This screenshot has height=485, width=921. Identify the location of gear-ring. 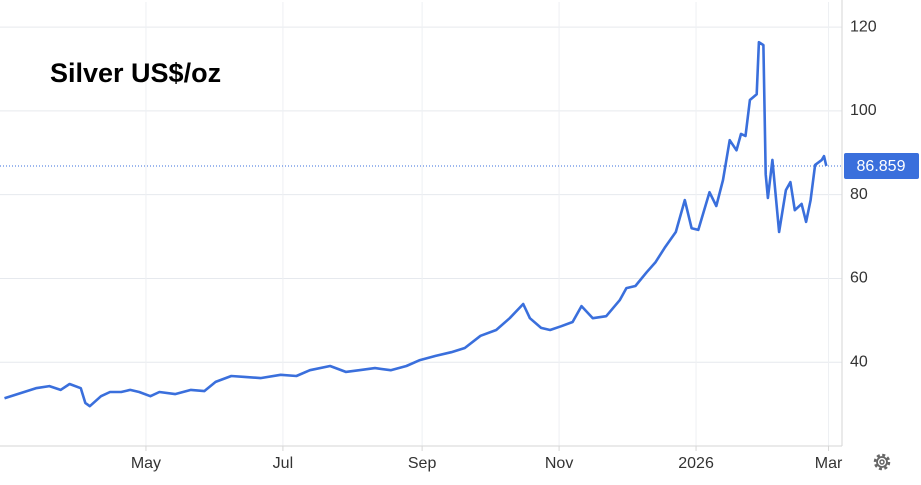
(882, 462).